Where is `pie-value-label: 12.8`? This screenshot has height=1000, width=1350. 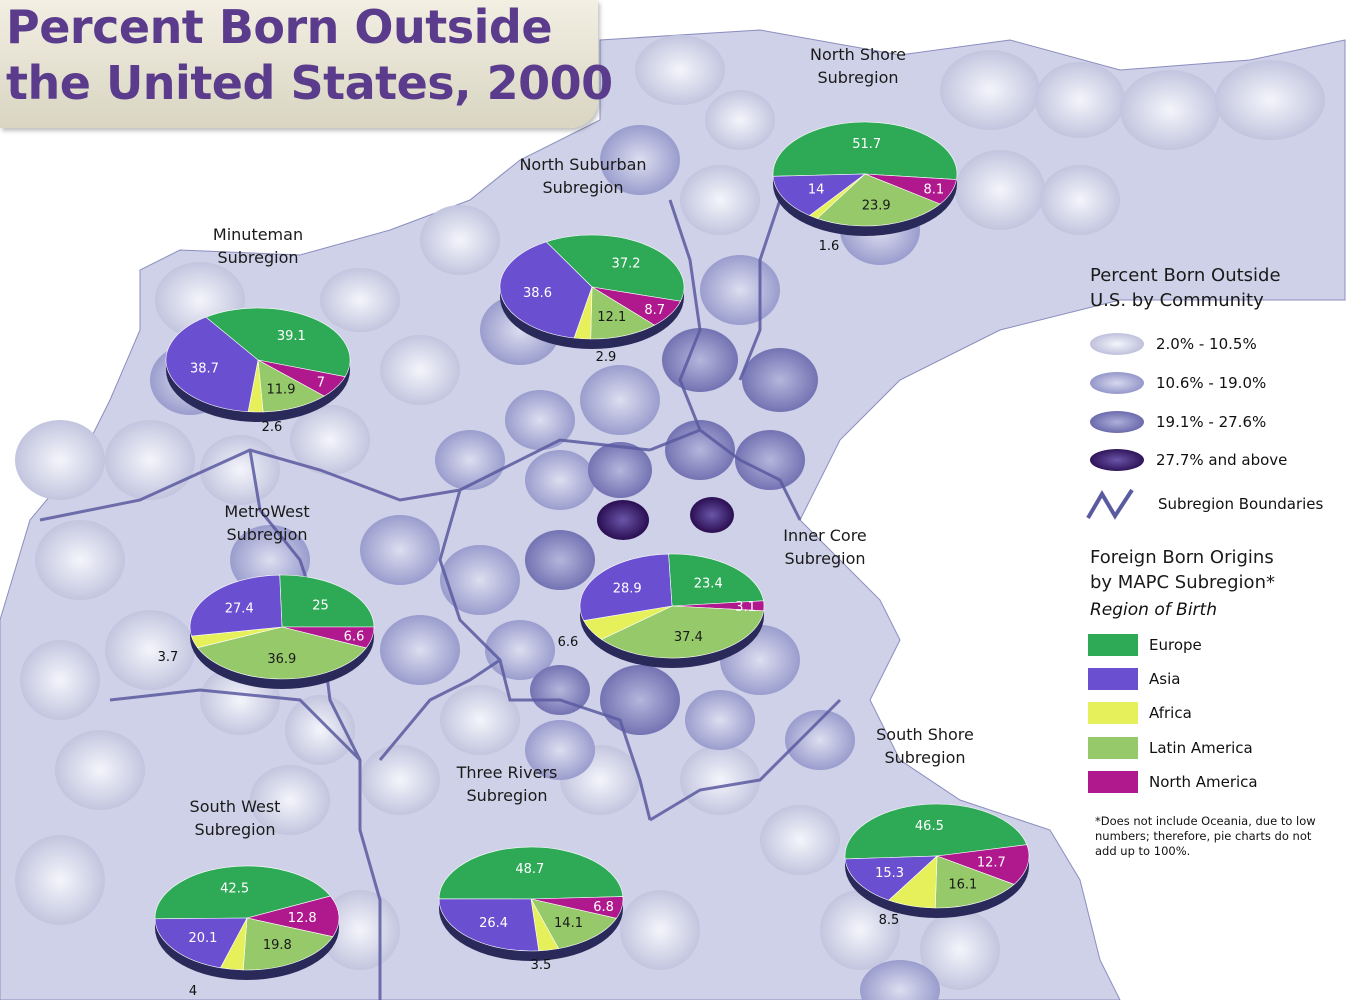
pie-value-label: 12.8 is located at coordinates (302, 918).